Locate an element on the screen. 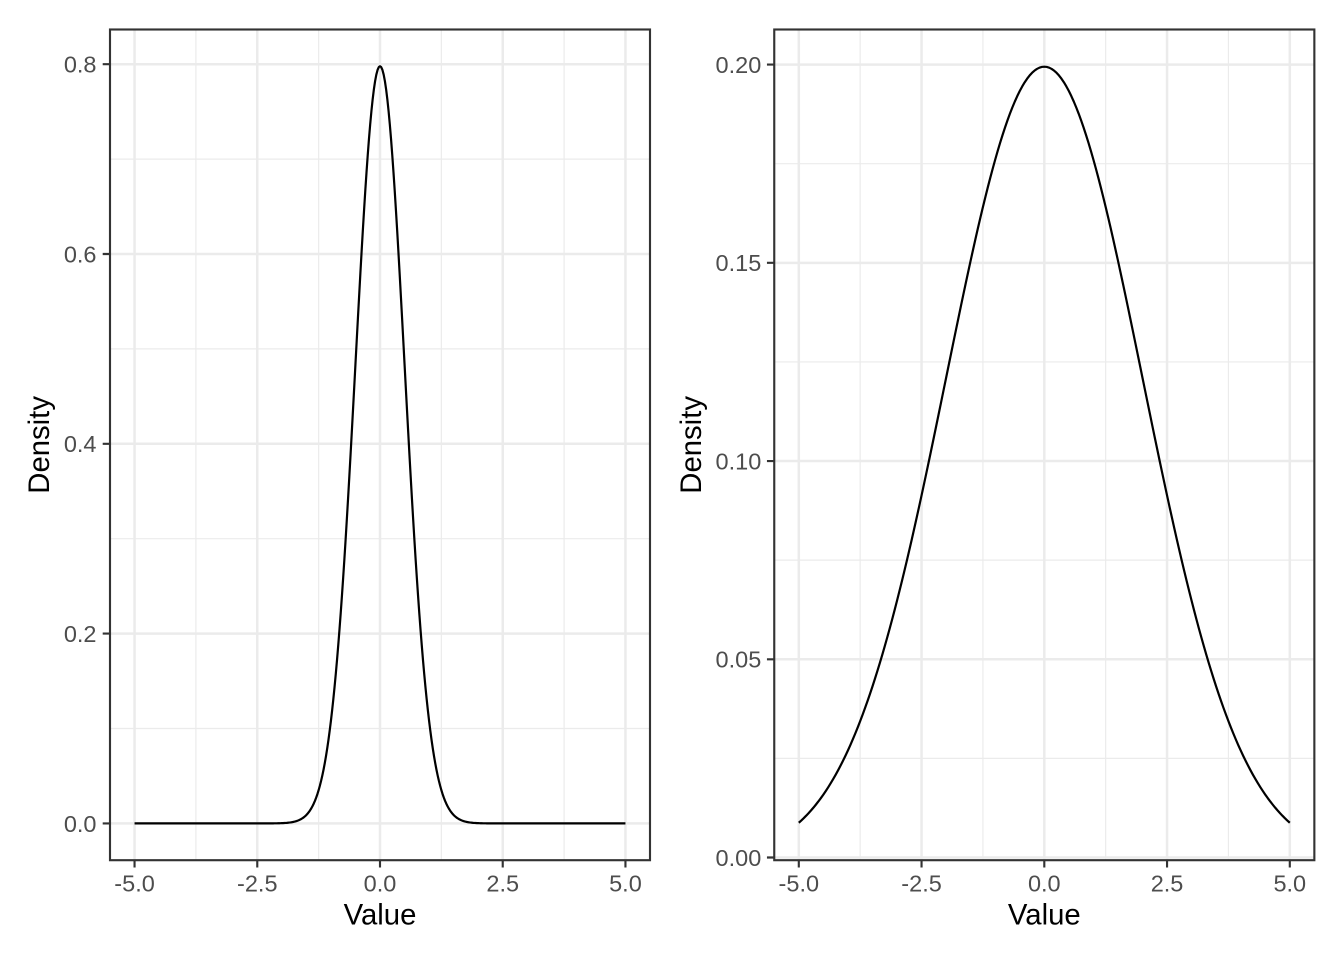 Image resolution: width=1344 pixels, height=960 pixels. svg-text: 0.6 is located at coordinates (80, 254).